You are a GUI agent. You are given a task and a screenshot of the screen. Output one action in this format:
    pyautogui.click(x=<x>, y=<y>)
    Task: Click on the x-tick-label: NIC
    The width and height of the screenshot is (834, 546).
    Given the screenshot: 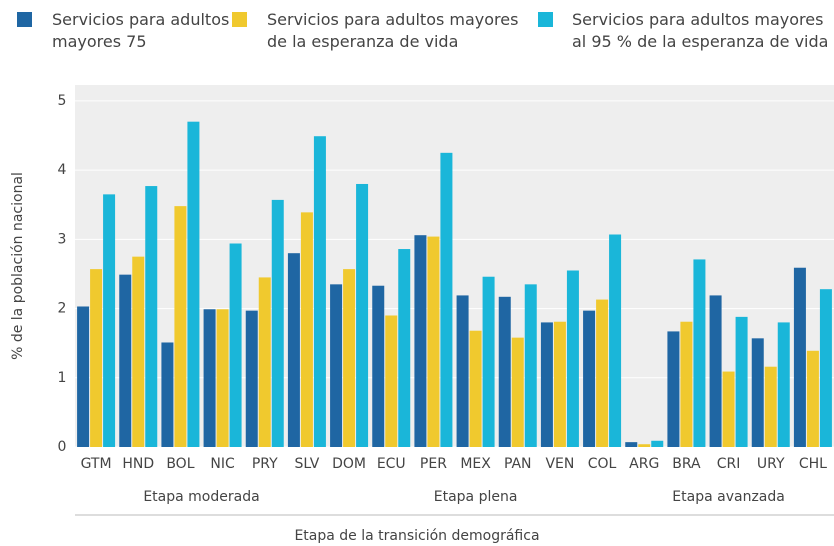 What is the action you would take?
    pyautogui.click(x=222, y=464)
    